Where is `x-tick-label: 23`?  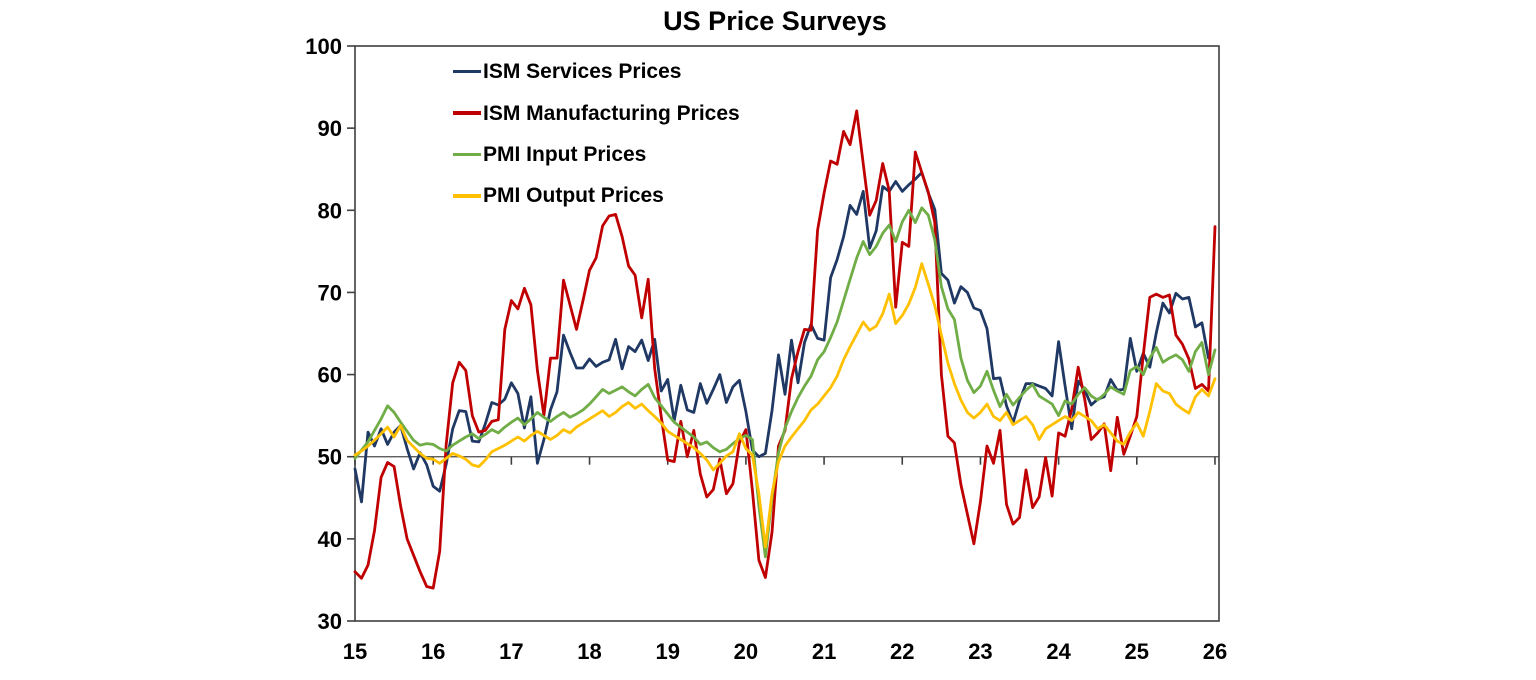 x-tick-label: 23 is located at coordinates (980, 651).